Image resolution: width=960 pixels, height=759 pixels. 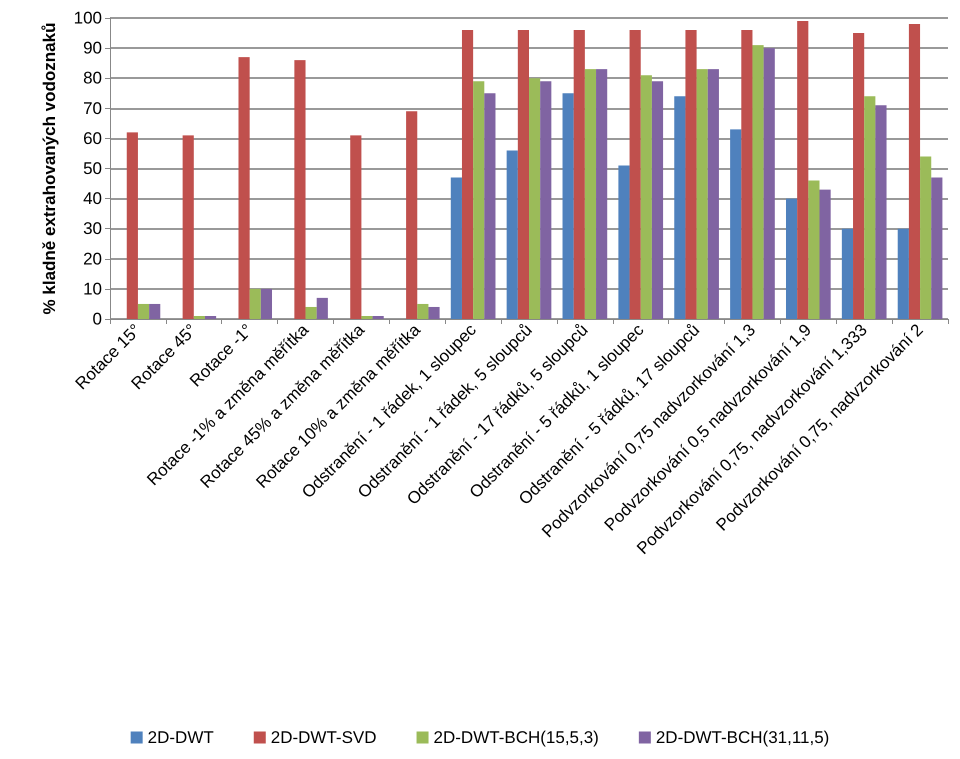 What do you see at coordinates (97, 319) in the screenshot?
I see `y-tick-label: 0` at bounding box center [97, 319].